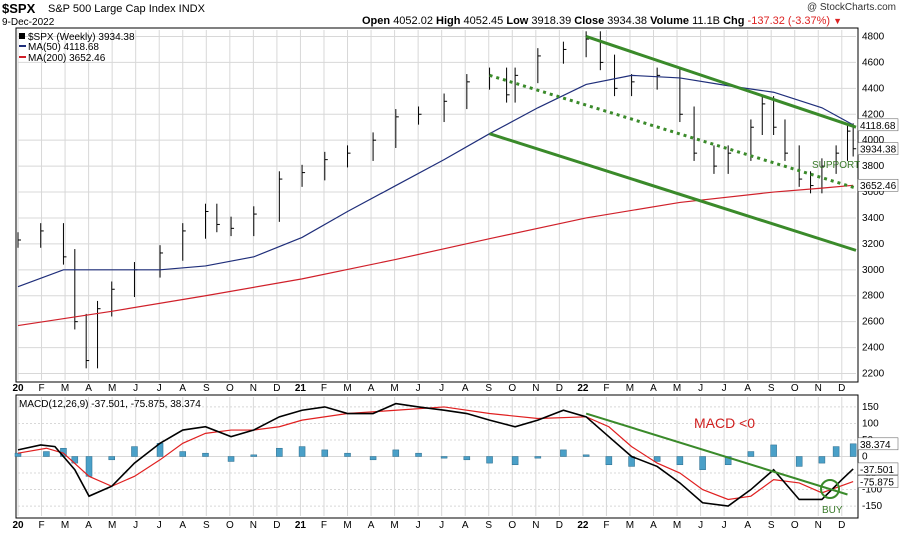  I want to click on macd-value-flag: -37.501, so click(877, 470).